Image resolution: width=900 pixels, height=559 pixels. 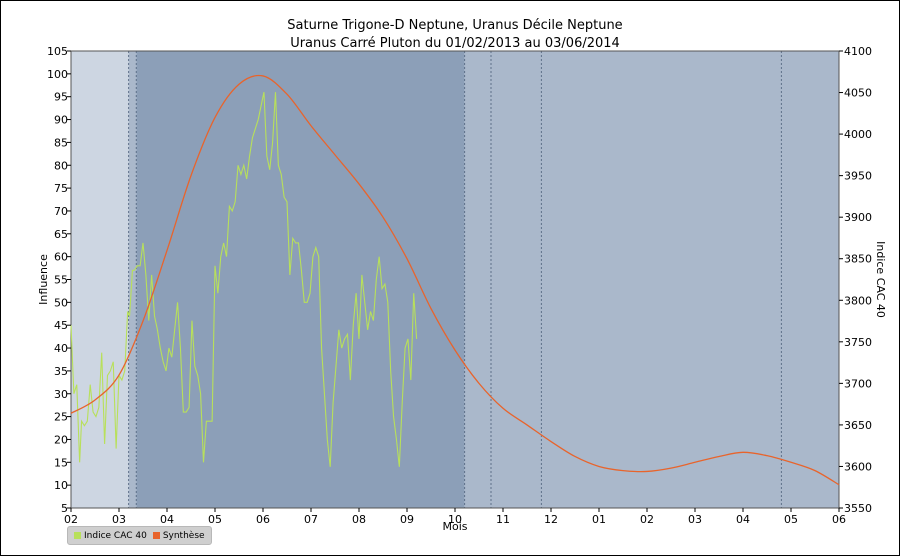 What do you see at coordinates (455, 519) in the screenshot?
I see `x-tick-label: 10` at bounding box center [455, 519].